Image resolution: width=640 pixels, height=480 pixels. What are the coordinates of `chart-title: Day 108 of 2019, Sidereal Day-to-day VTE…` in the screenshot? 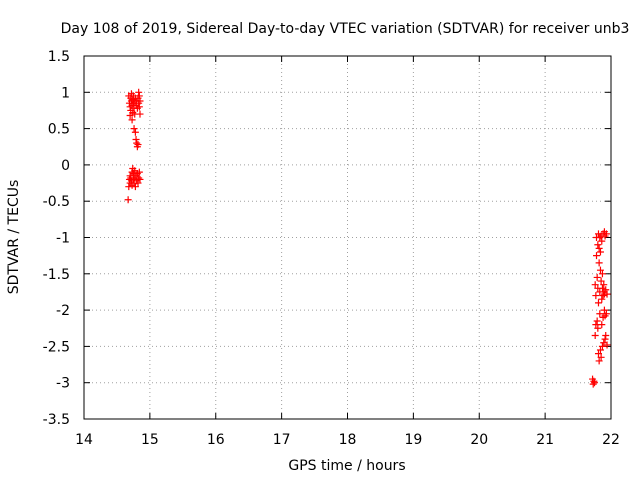 It's located at (345, 29).